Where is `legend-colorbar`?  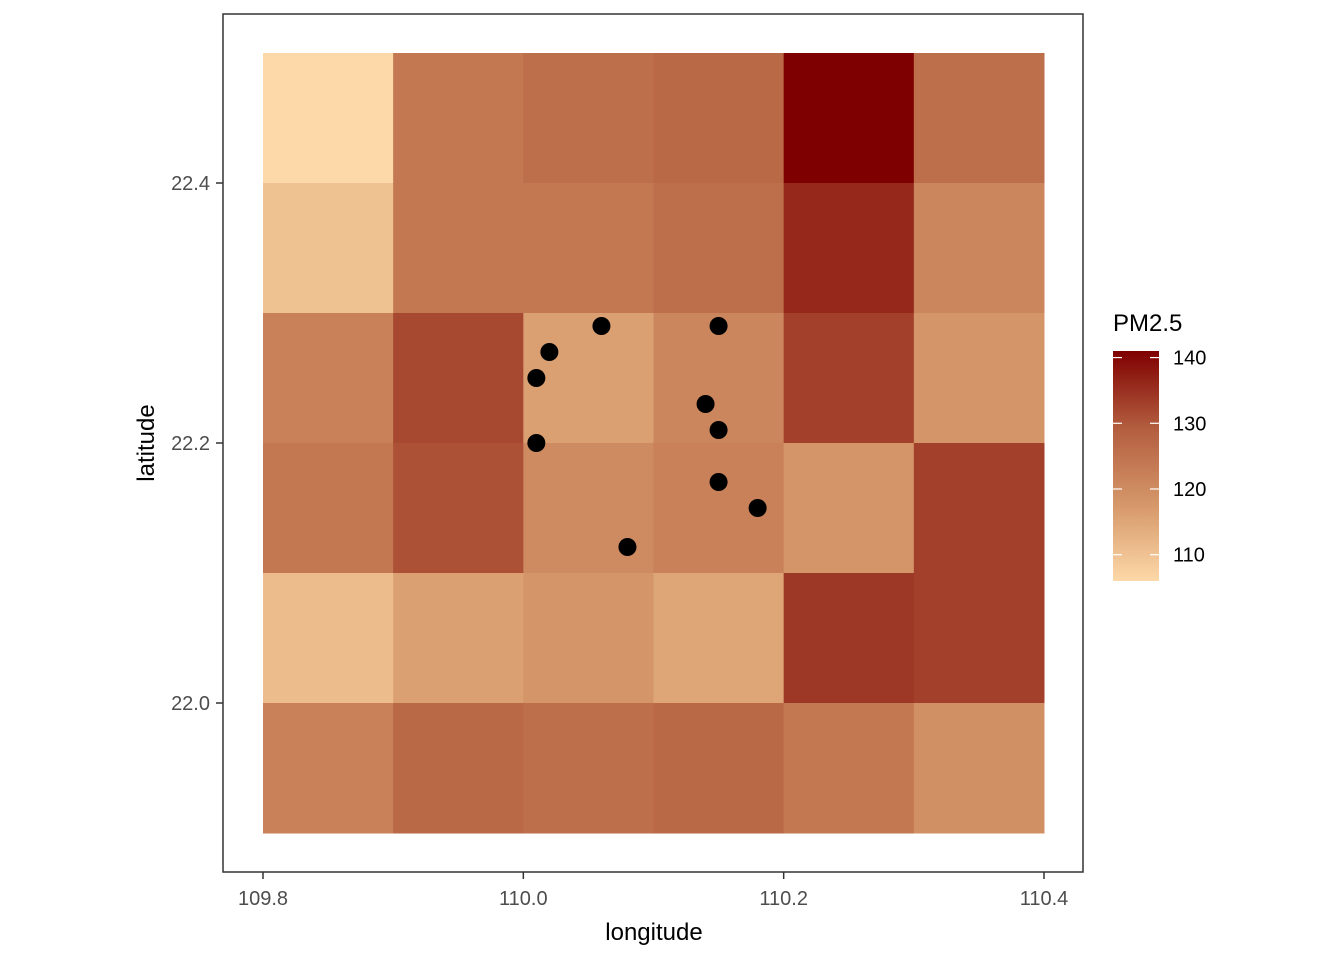 legend-colorbar is located at coordinates (1136, 466).